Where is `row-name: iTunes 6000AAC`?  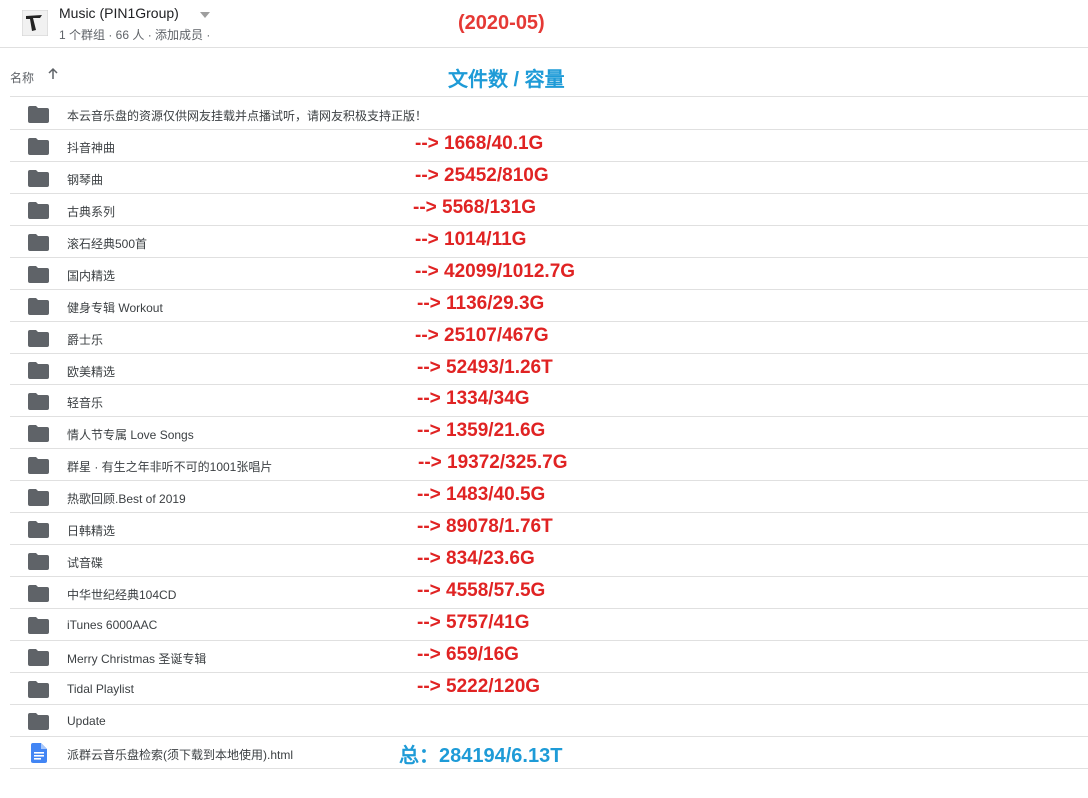 row-name: iTunes 6000AAC is located at coordinates (112, 625).